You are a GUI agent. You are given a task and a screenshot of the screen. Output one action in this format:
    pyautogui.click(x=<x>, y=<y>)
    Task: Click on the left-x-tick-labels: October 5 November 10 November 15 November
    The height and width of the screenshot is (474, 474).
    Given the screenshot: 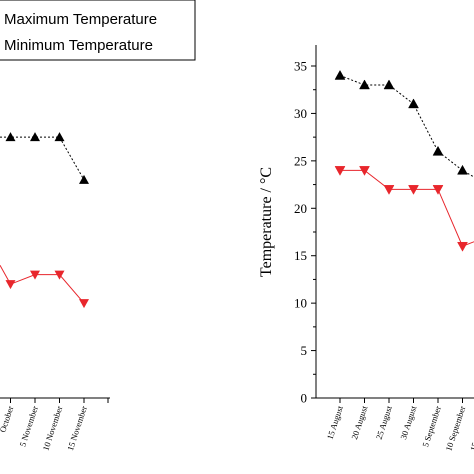 What is the action you would take?
    pyautogui.click(x=44, y=427)
    